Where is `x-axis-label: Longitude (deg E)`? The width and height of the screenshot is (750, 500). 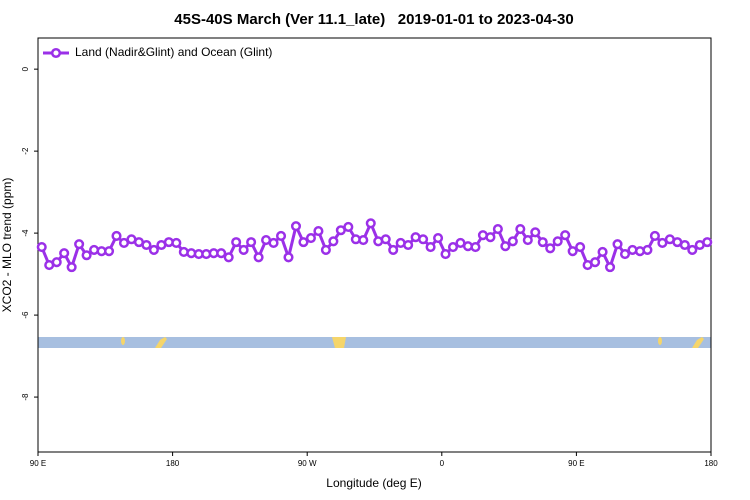 x-axis-label: Longitude (deg E) is located at coordinates (373, 483).